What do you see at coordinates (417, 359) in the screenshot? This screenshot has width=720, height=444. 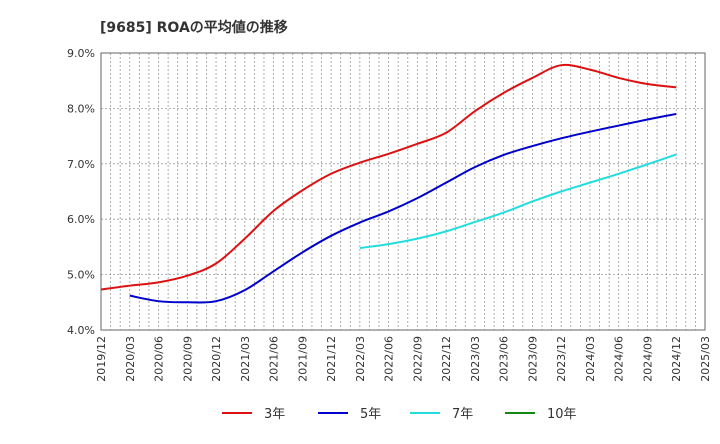 I see `x-tick-label: 2022/09` at bounding box center [417, 359].